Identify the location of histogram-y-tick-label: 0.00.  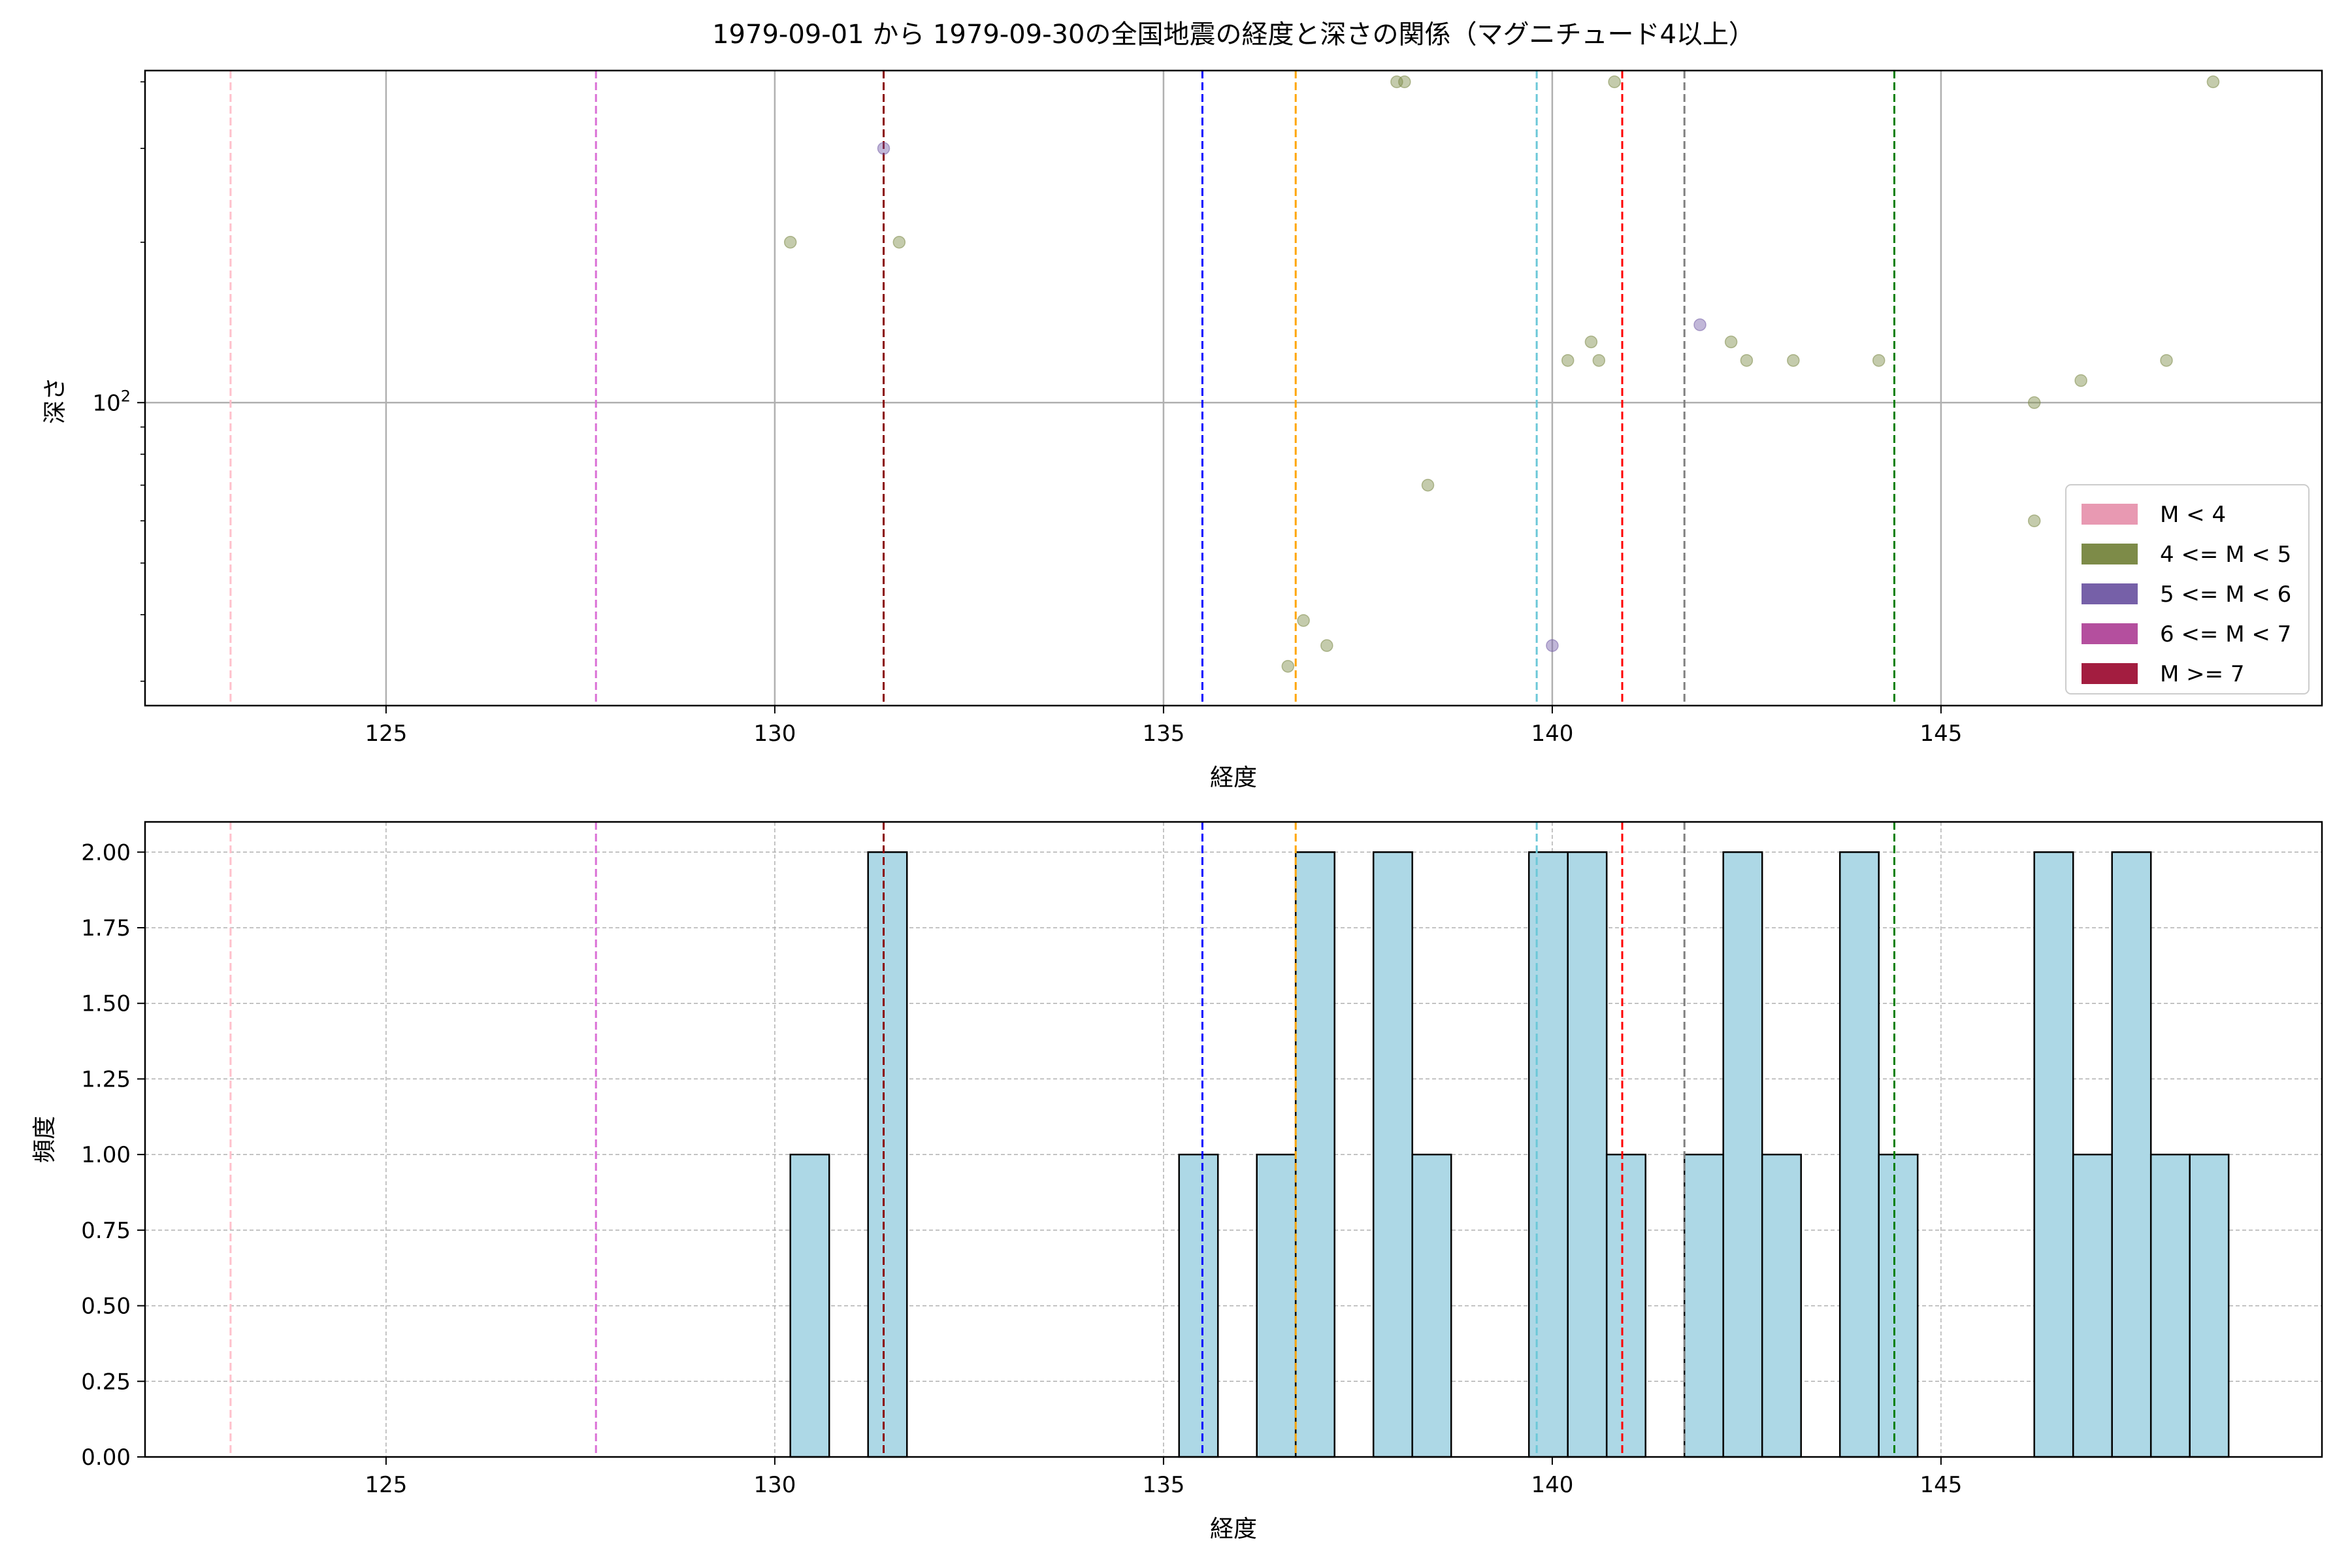
(106, 1458).